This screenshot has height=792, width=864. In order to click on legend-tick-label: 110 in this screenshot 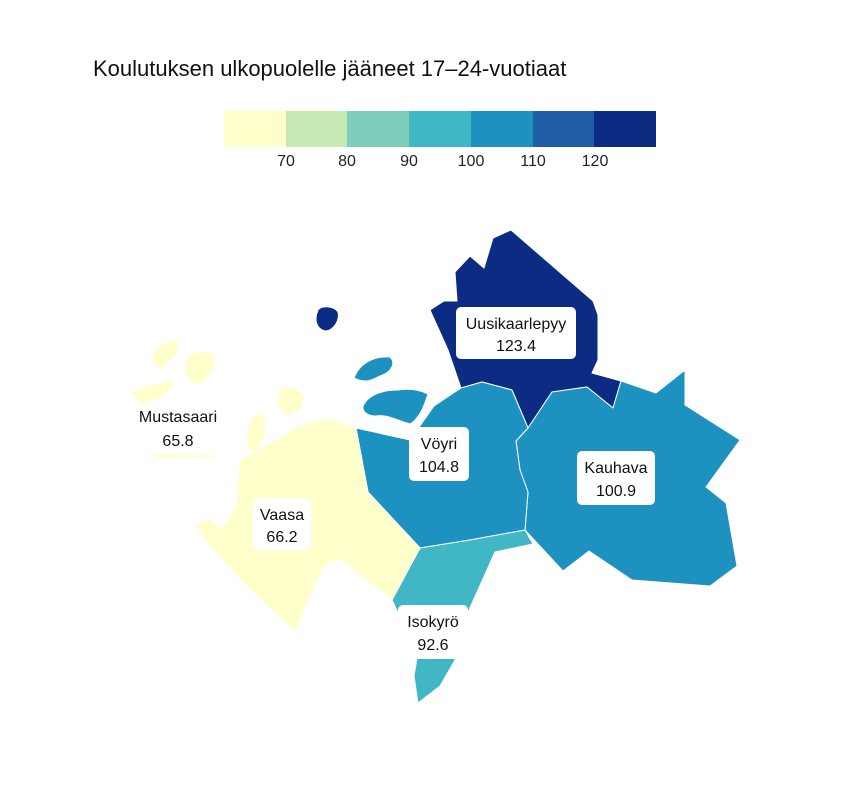, I will do `click(533, 161)`.